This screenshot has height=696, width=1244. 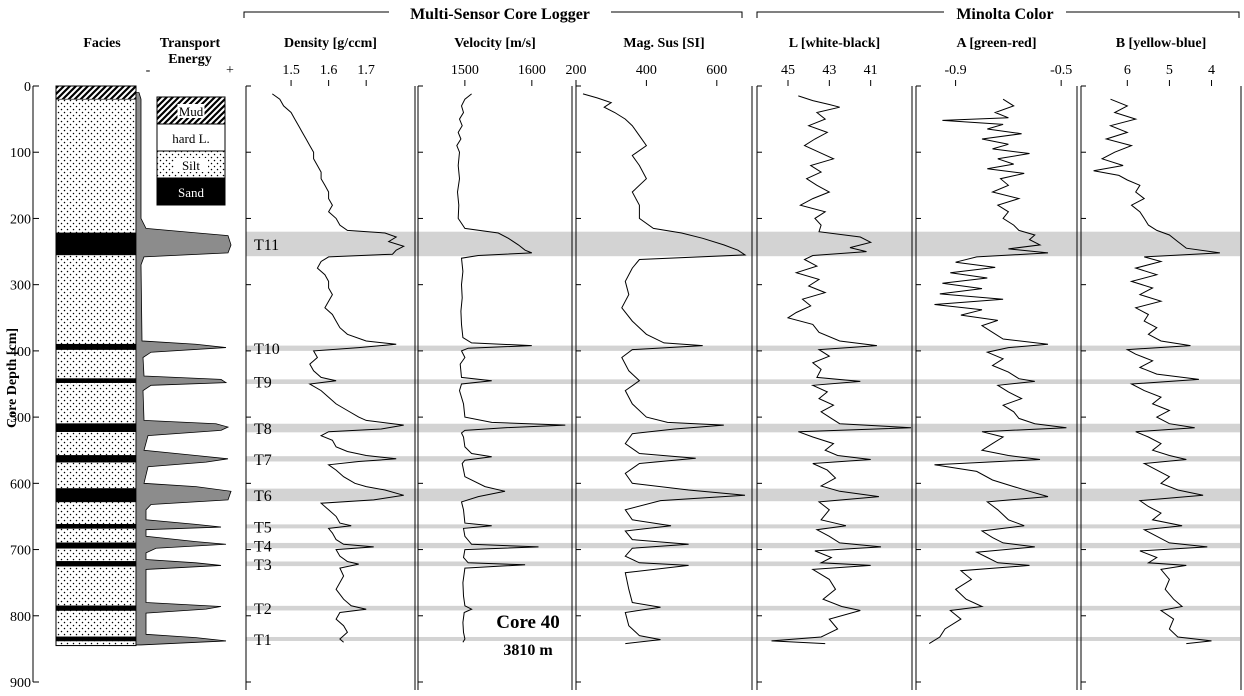 I want to click on depth-tick-label: 400, so click(x=20, y=352).